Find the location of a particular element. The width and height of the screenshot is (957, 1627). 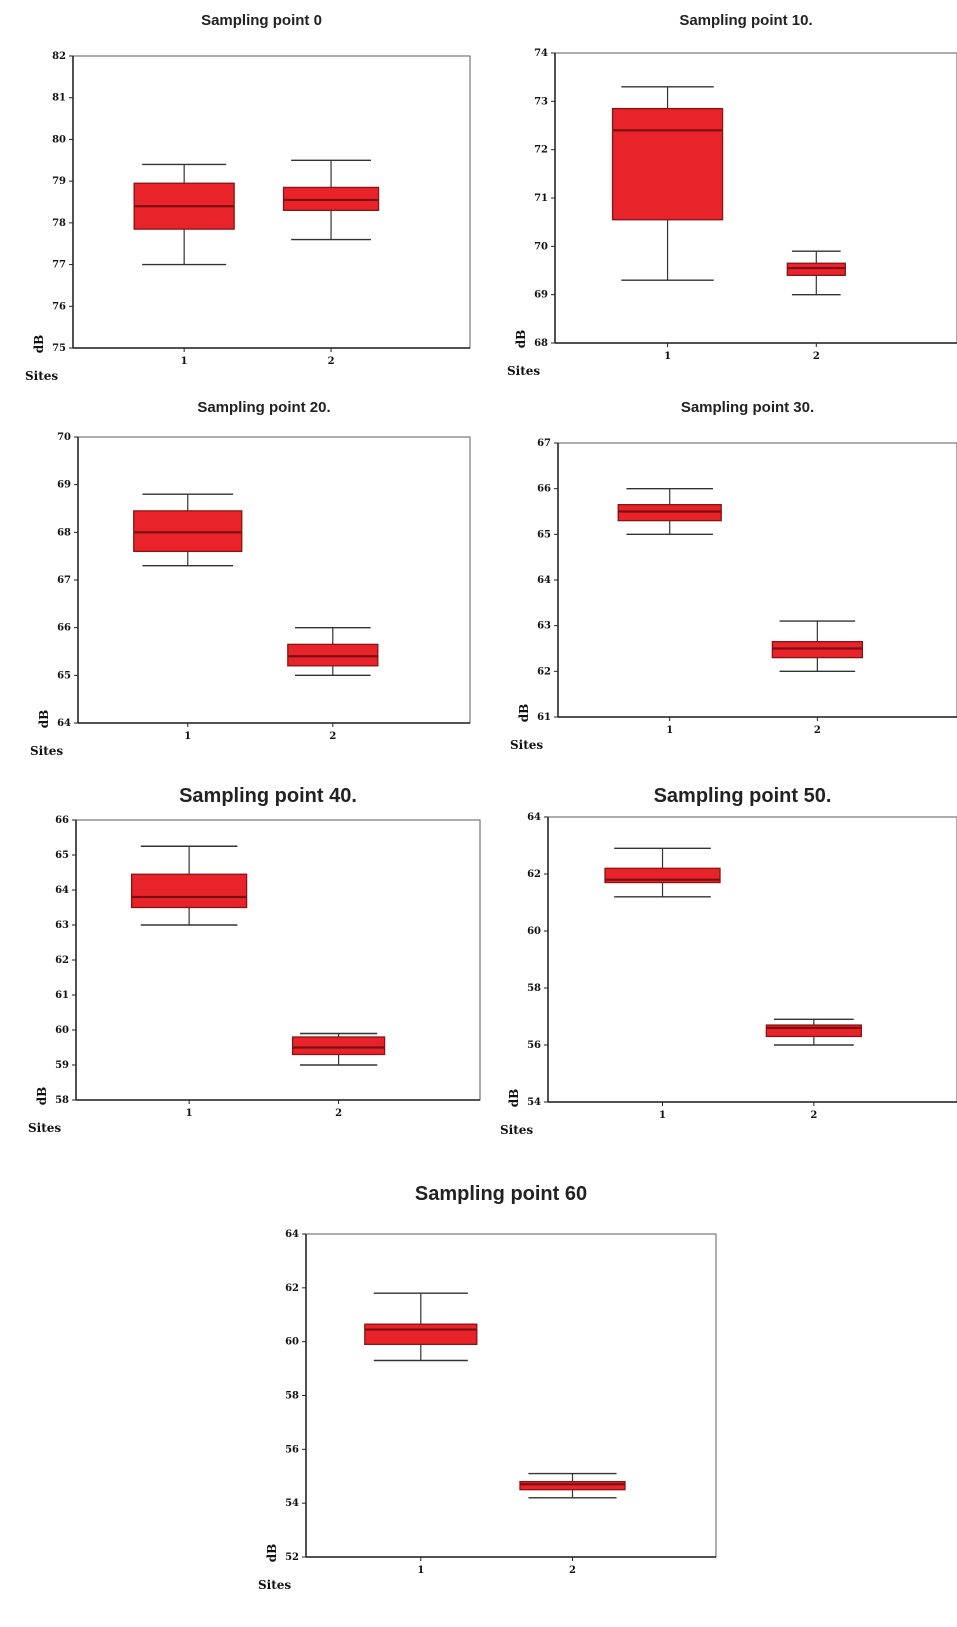

y-tick-label: 79 is located at coordinates (59, 181).